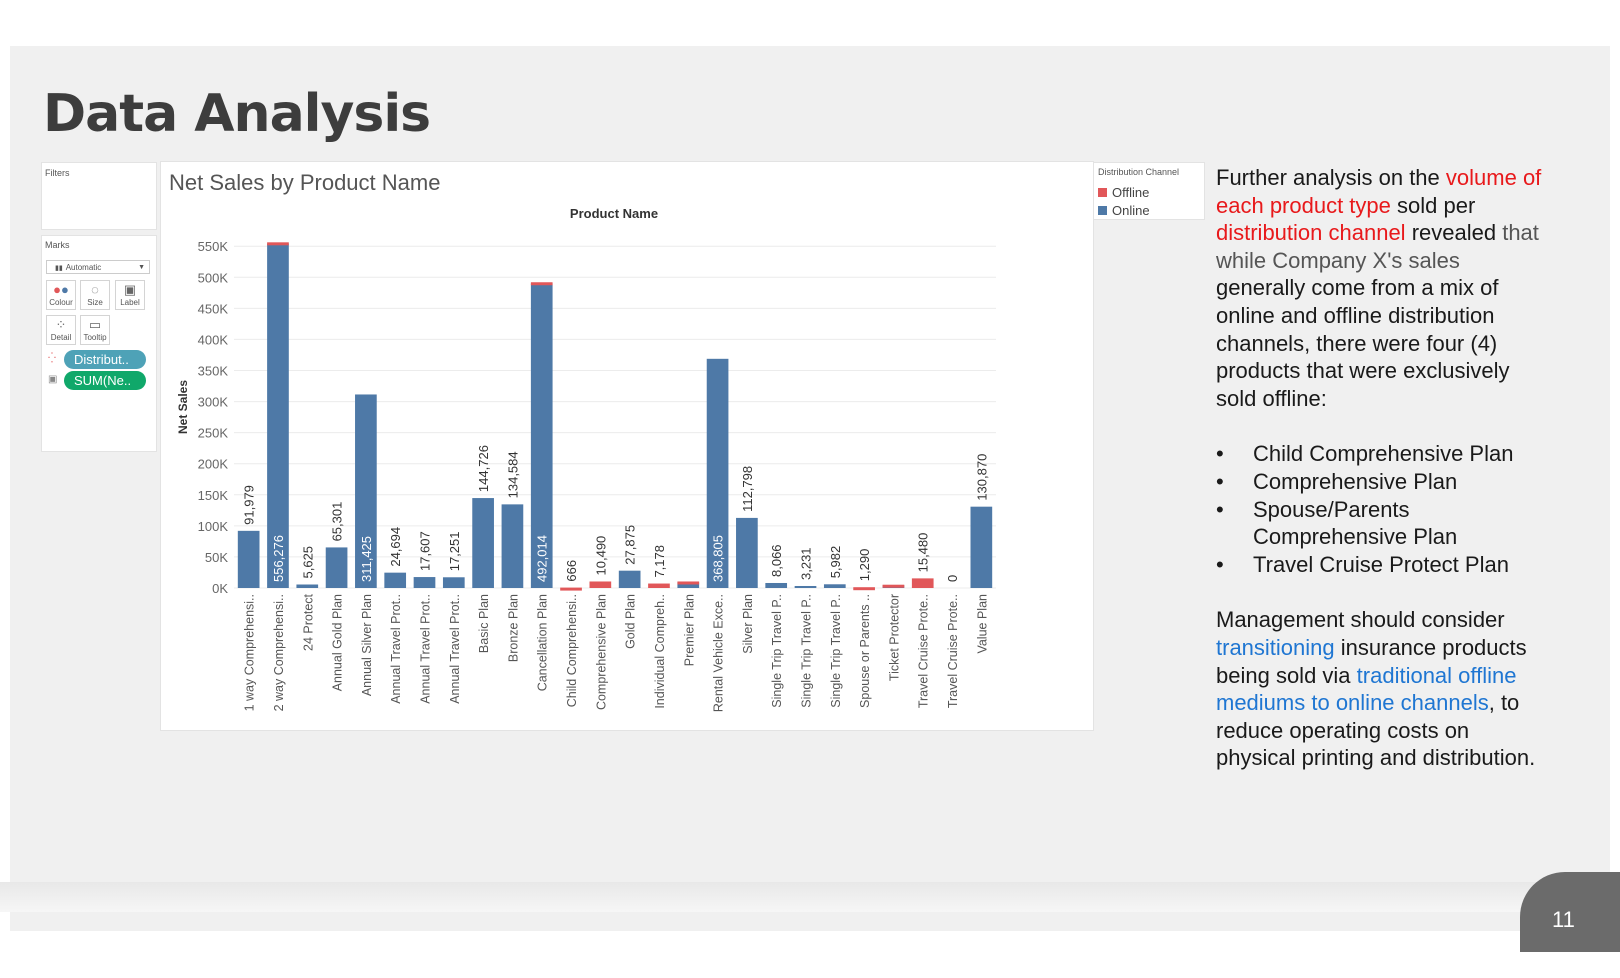 Image resolution: width=1620 pixels, height=978 pixels. I want to click on legend-item-online: Online, so click(1124, 210).